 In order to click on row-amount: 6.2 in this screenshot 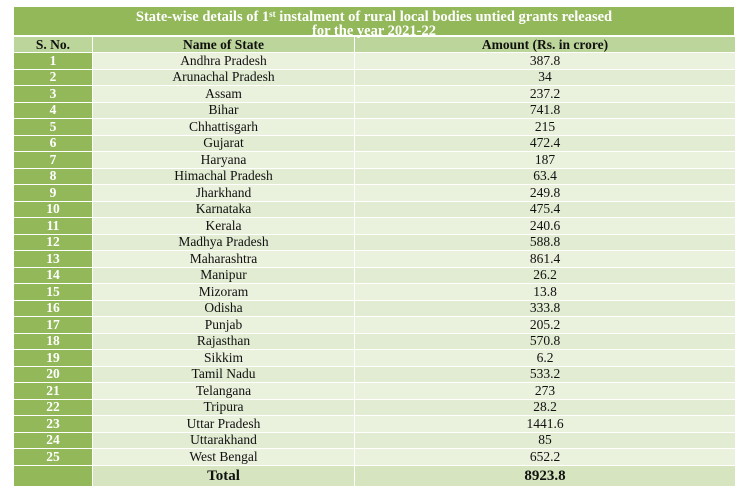, I will do `click(545, 358)`.